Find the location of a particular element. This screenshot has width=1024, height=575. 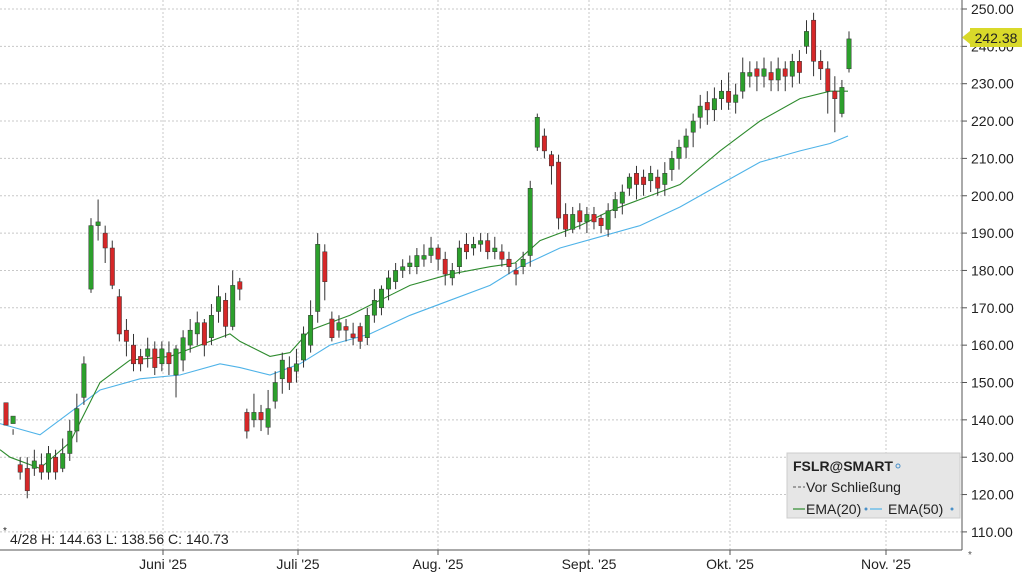

legend-ema50-settings-icon is located at coordinates (952, 509).